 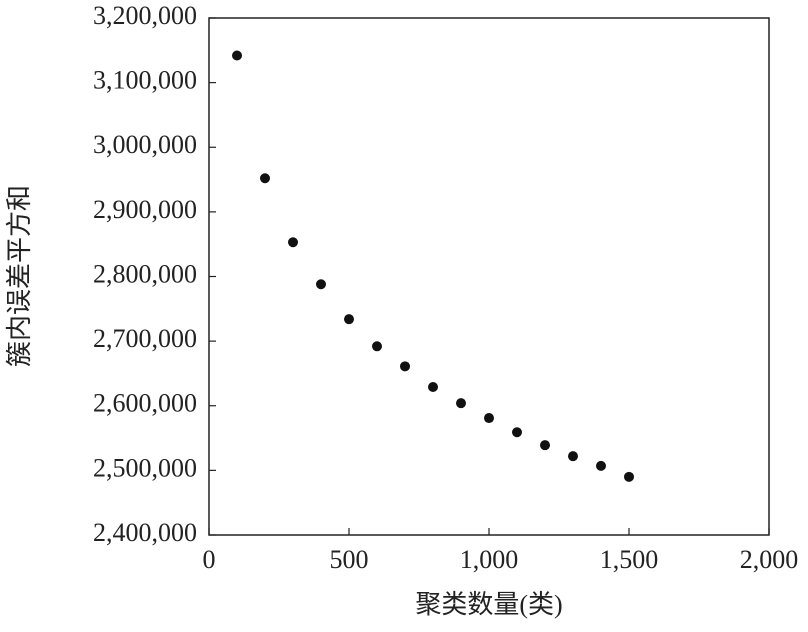 I want to click on x-tick-label: 2,000, so click(x=769, y=559).